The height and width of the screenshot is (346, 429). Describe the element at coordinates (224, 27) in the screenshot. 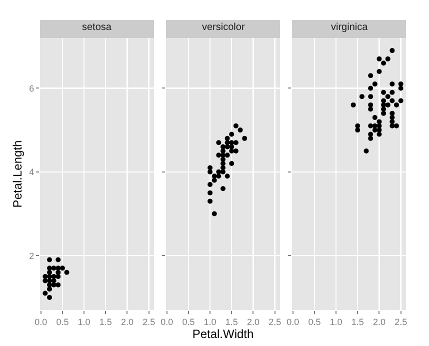

I see `chart-title: versicolor` at that location.